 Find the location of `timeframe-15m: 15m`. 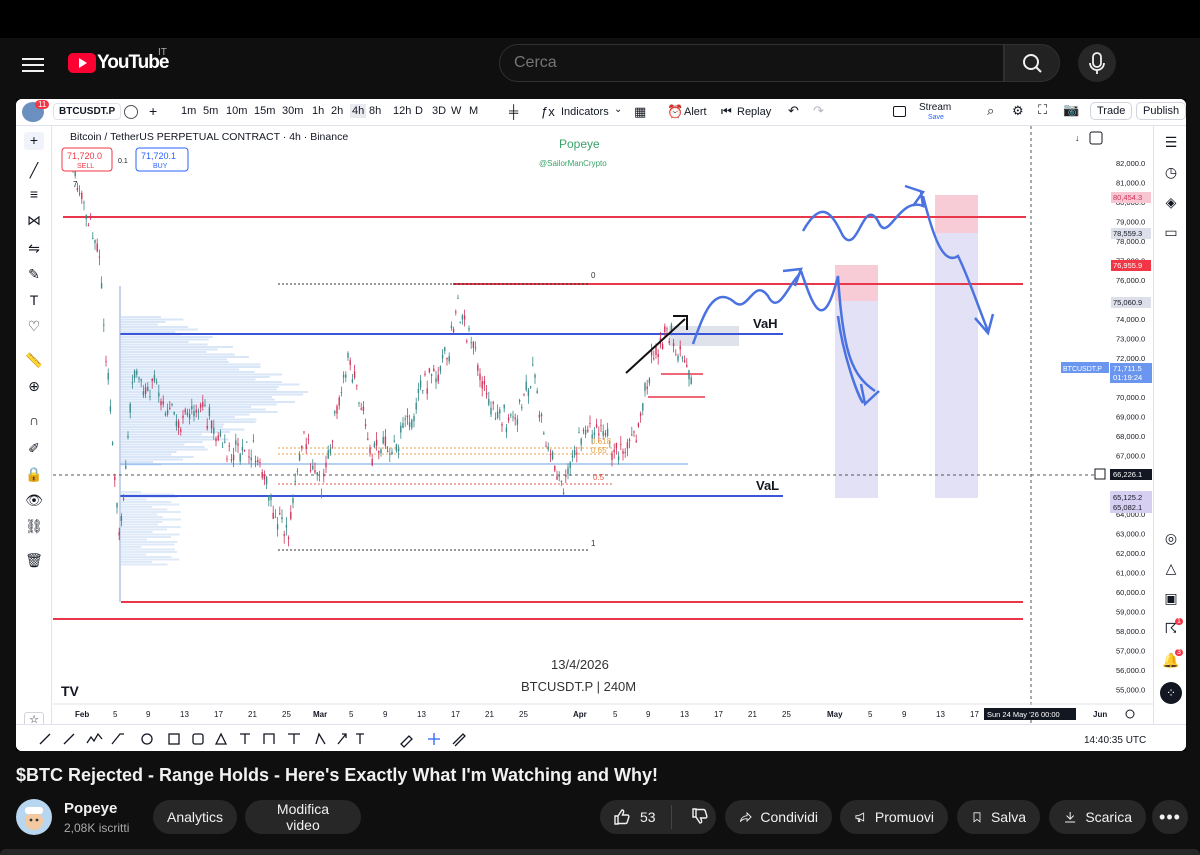

timeframe-15m: 15m is located at coordinates (265, 111).